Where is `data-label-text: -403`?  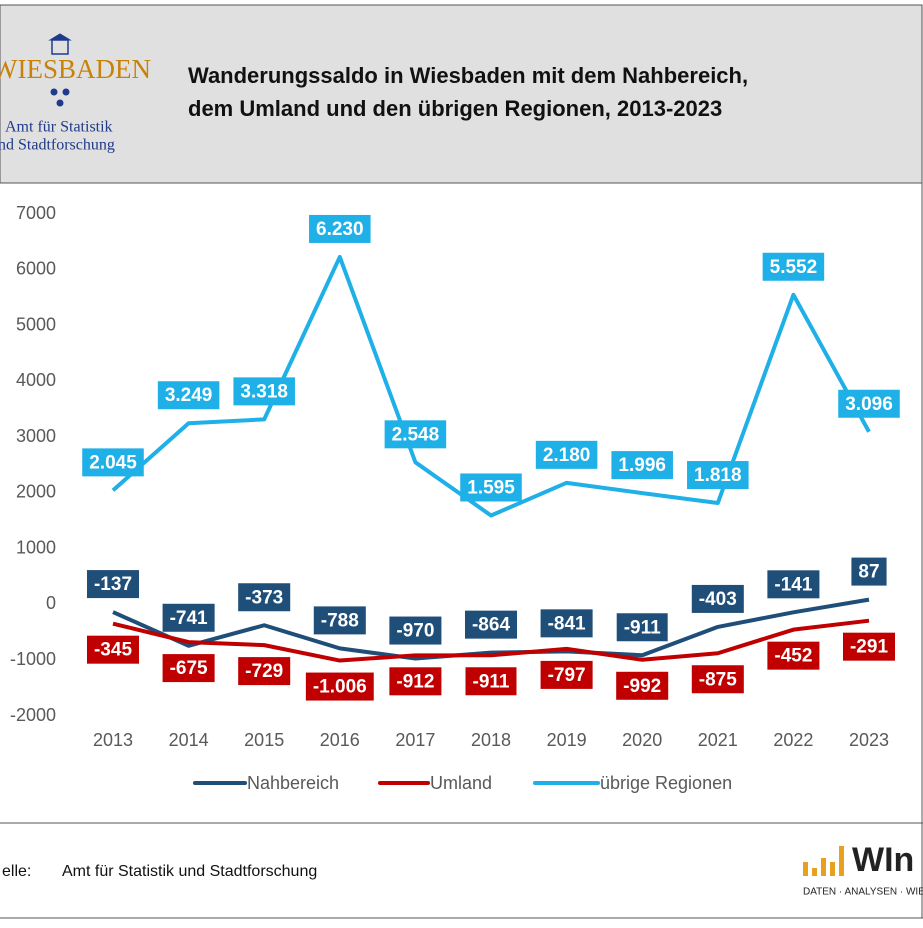
data-label-text: -403 is located at coordinates (718, 599).